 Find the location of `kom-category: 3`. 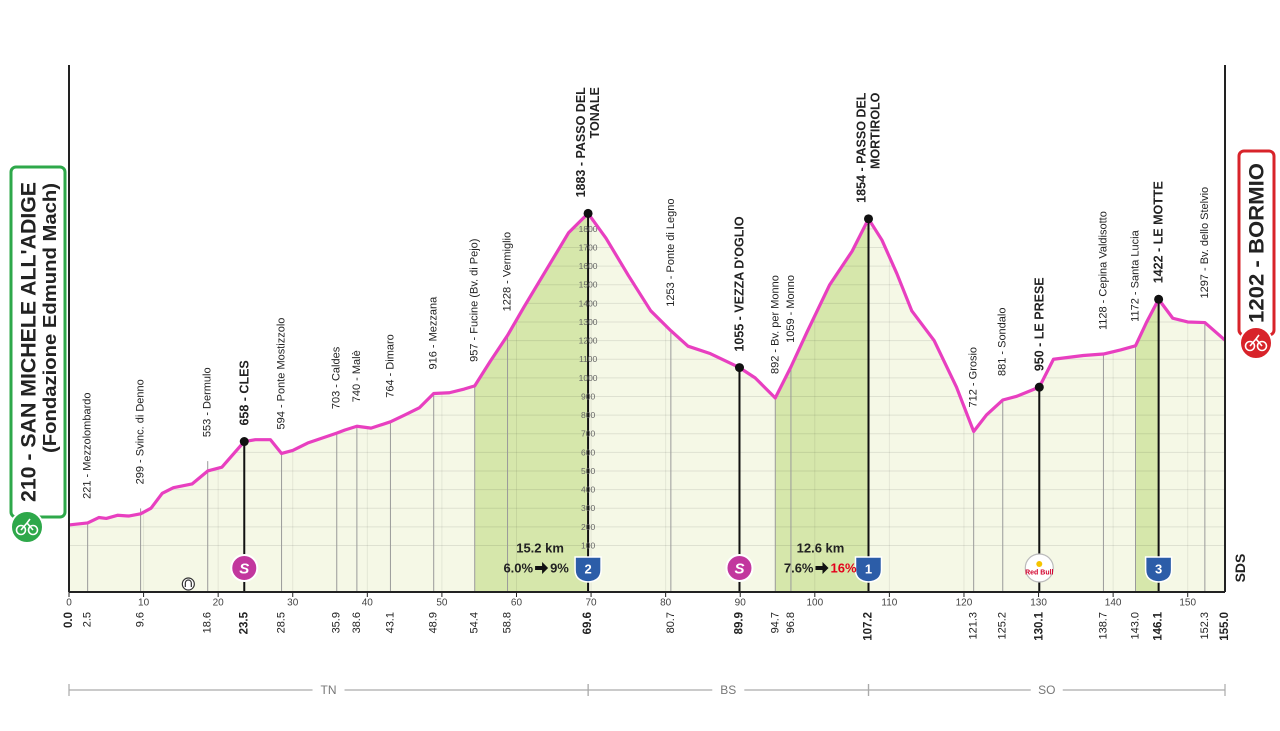

kom-category: 3 is located at coordinates (1158, 569).